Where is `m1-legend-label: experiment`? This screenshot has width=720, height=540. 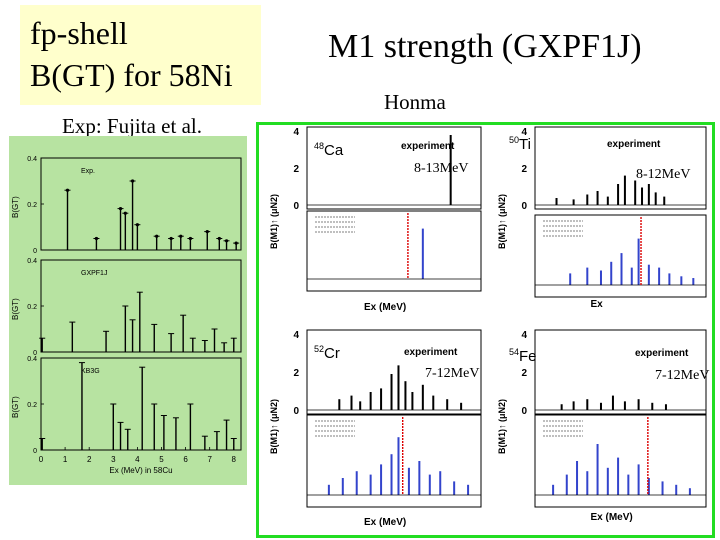 m1-legend-label: experiment is located at coordinates (662, 353).